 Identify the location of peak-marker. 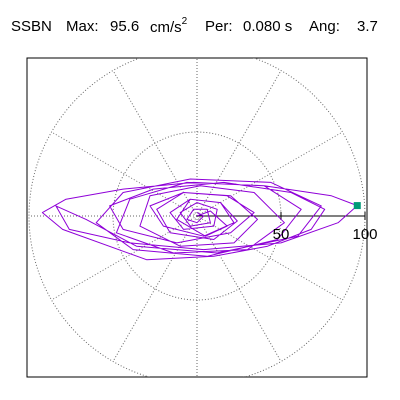
(357, 206).